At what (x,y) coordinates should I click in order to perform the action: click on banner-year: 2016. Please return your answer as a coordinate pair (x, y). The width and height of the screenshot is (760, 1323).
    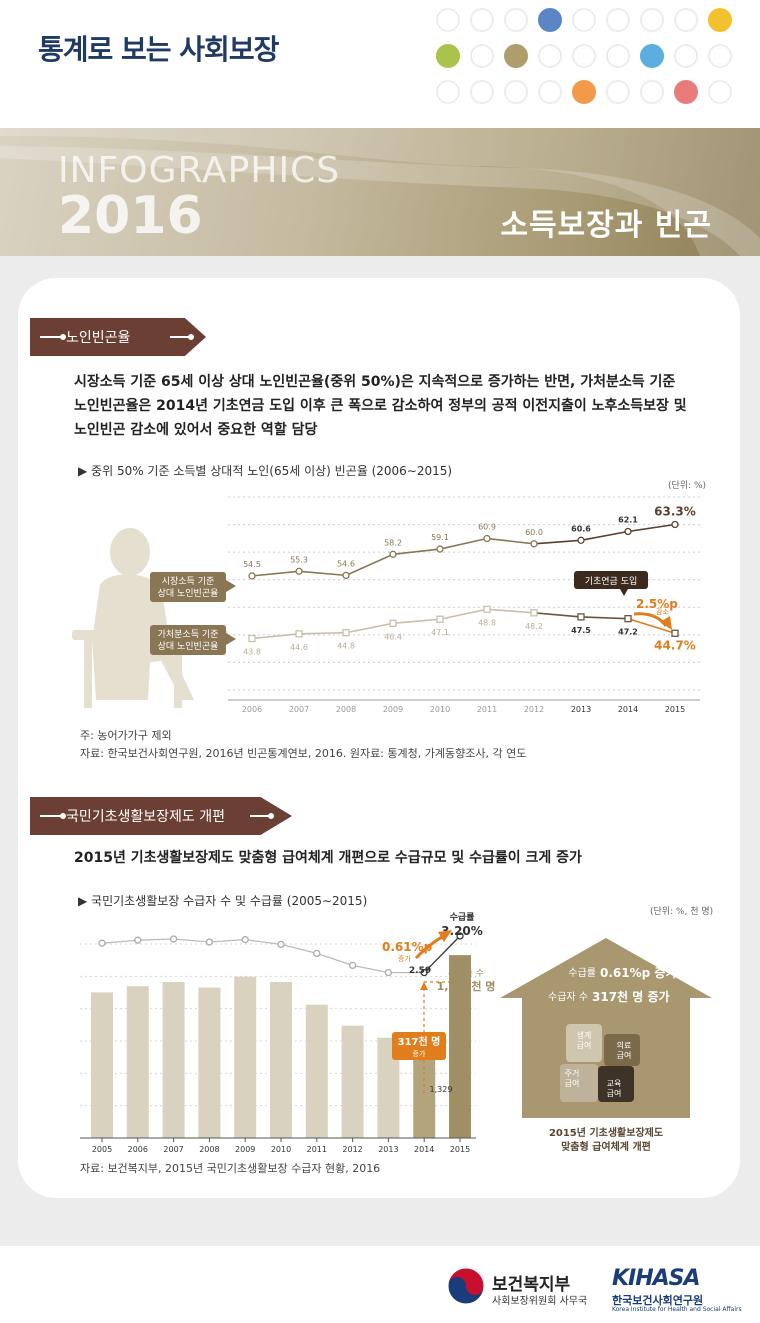
    Looking at the image, I should click on (130, 216).